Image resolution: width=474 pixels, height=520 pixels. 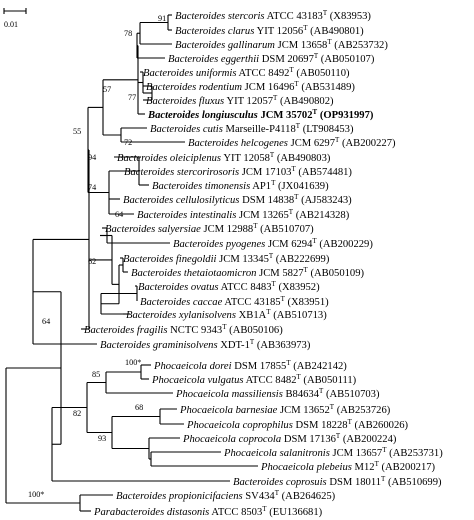 I want to click on taxon-accession: (AB200229), so click(x=345, y=244).